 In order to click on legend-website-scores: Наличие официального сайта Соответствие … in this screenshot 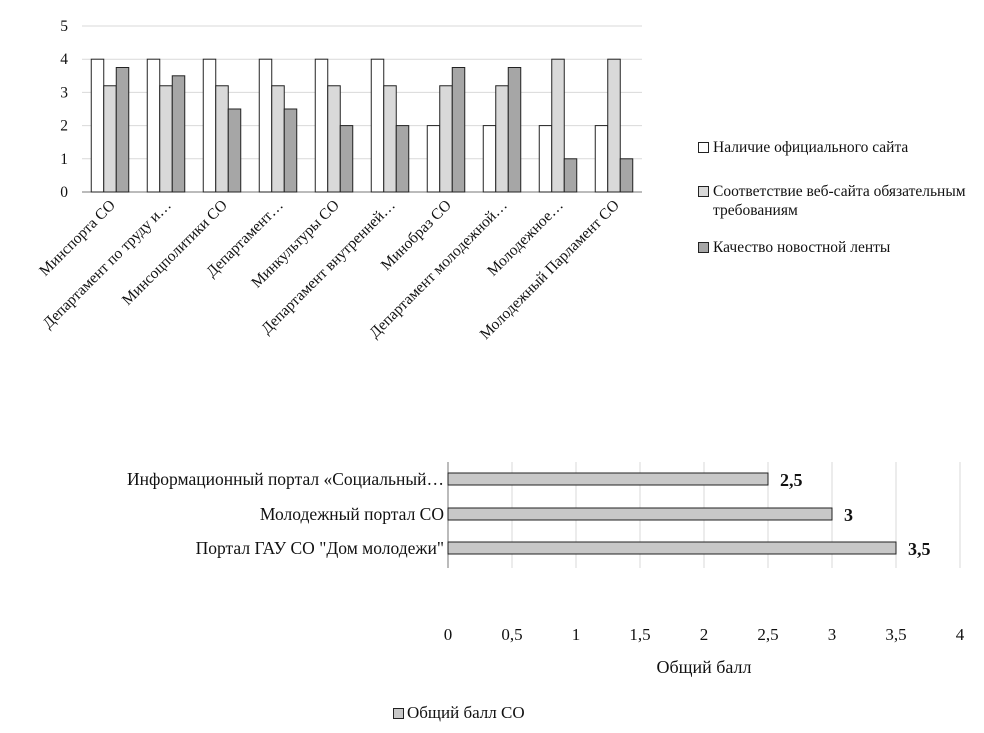, I will do `click(840, 210)`.